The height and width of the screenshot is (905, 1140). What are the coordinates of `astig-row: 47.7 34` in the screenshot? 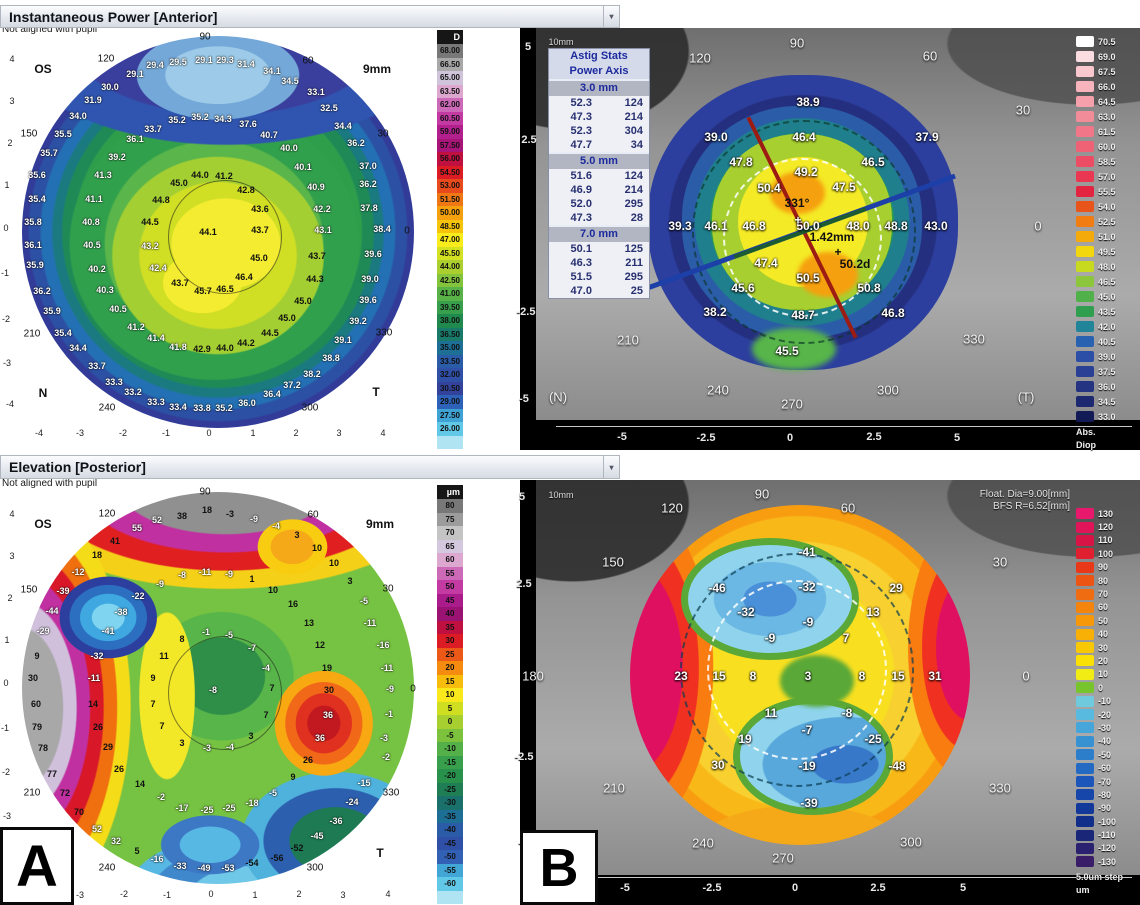 It's located at (599, 145).